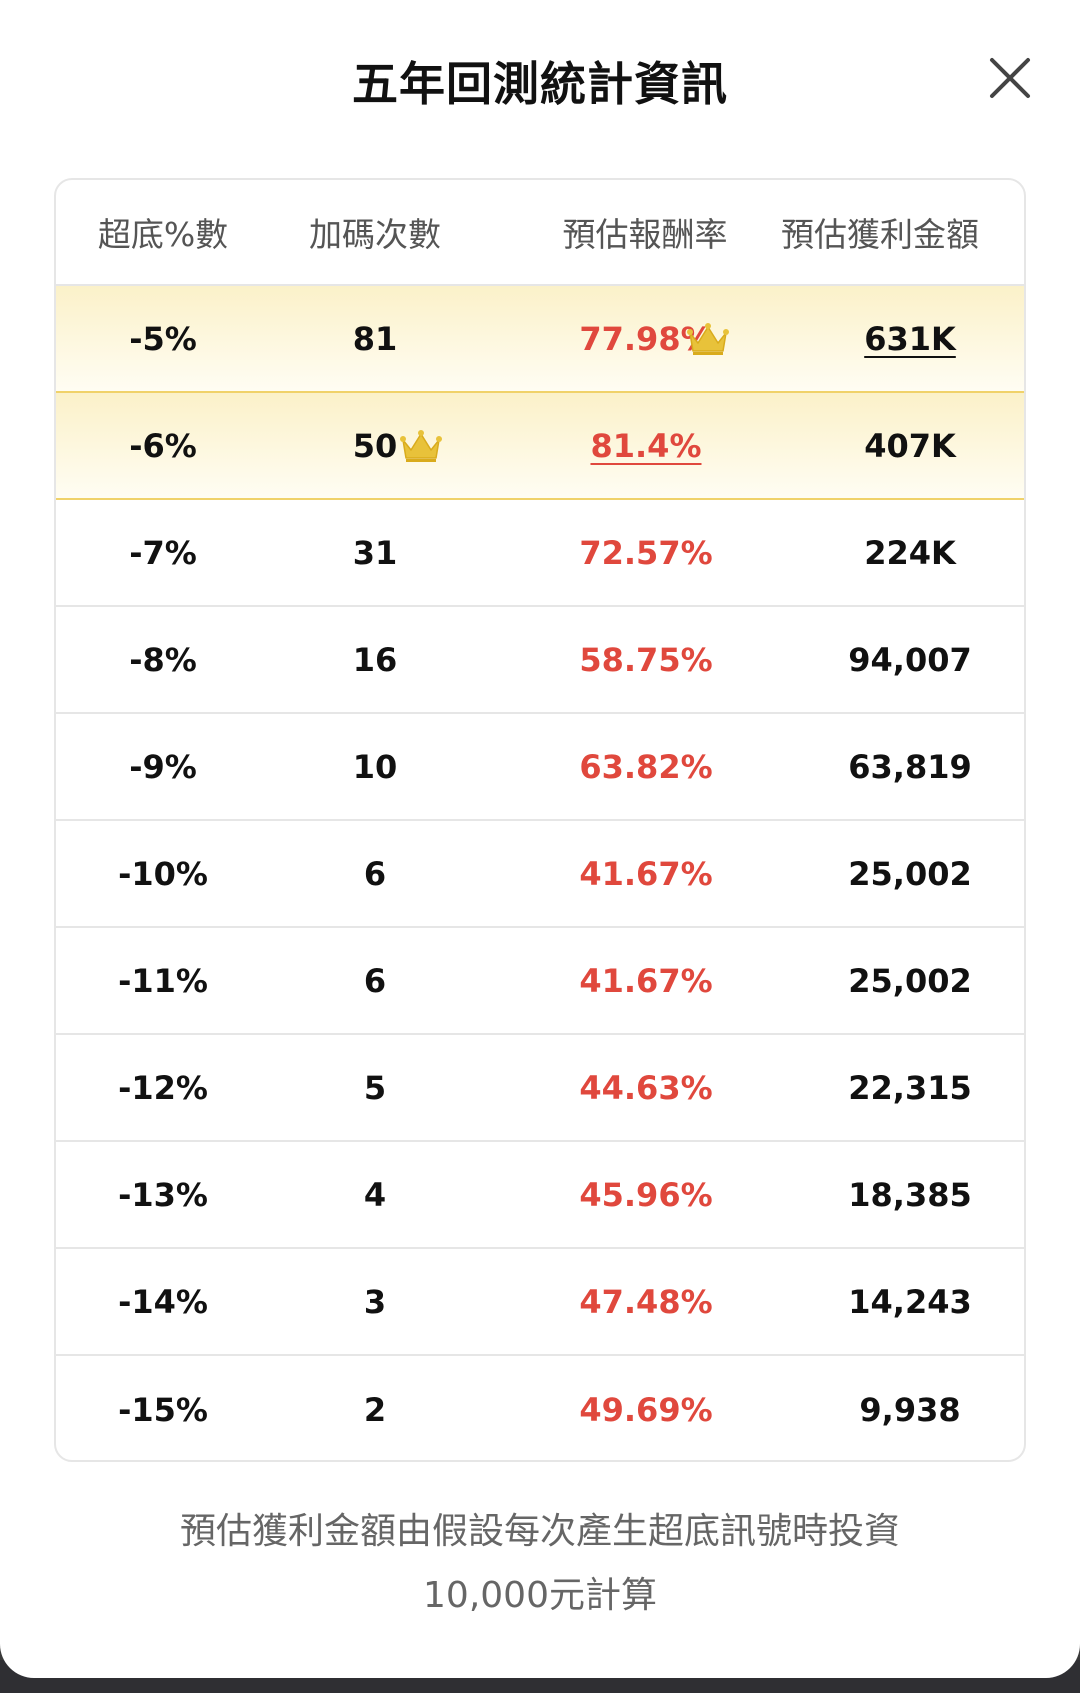 The height and width of the screenshot is (1693, 1080). What do you see at coordinates (540, 233) in the screenshot?
I see `table-header-row: 超底%數 加碼次數 預估報酬率 預估獲利金額` at bounding box center [540, 233].